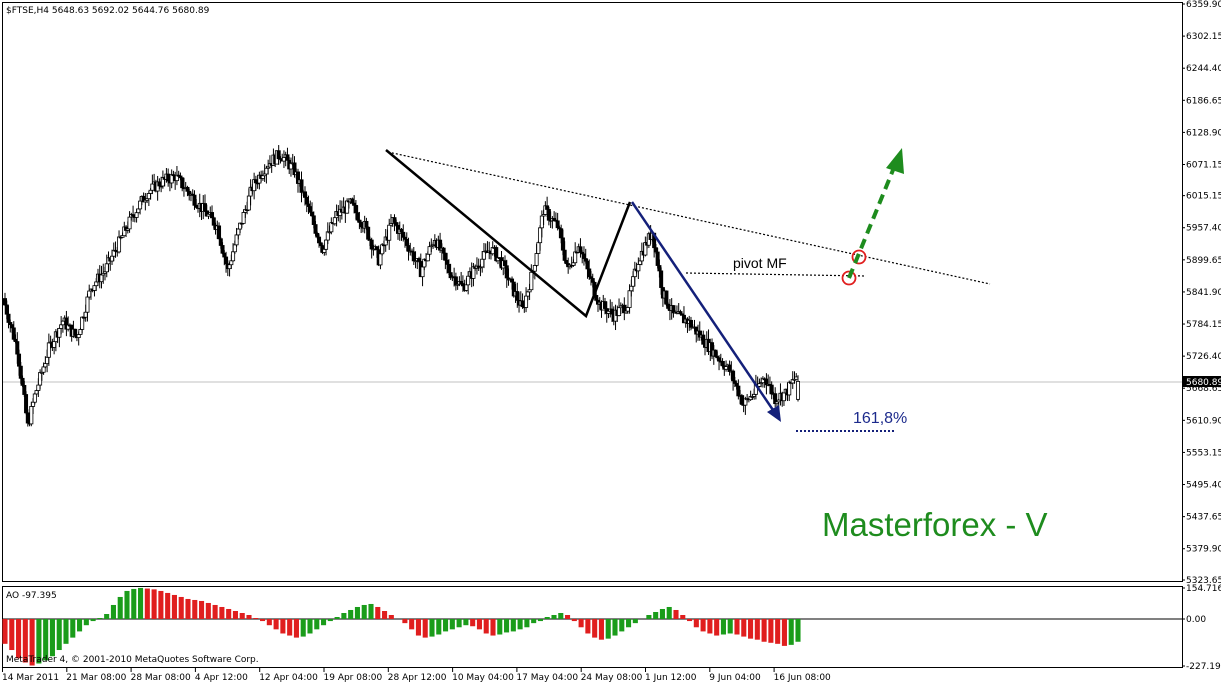  Describe the element at coordinates (703, 307) in the screenshot. I see `blue-wave-line` at that location.